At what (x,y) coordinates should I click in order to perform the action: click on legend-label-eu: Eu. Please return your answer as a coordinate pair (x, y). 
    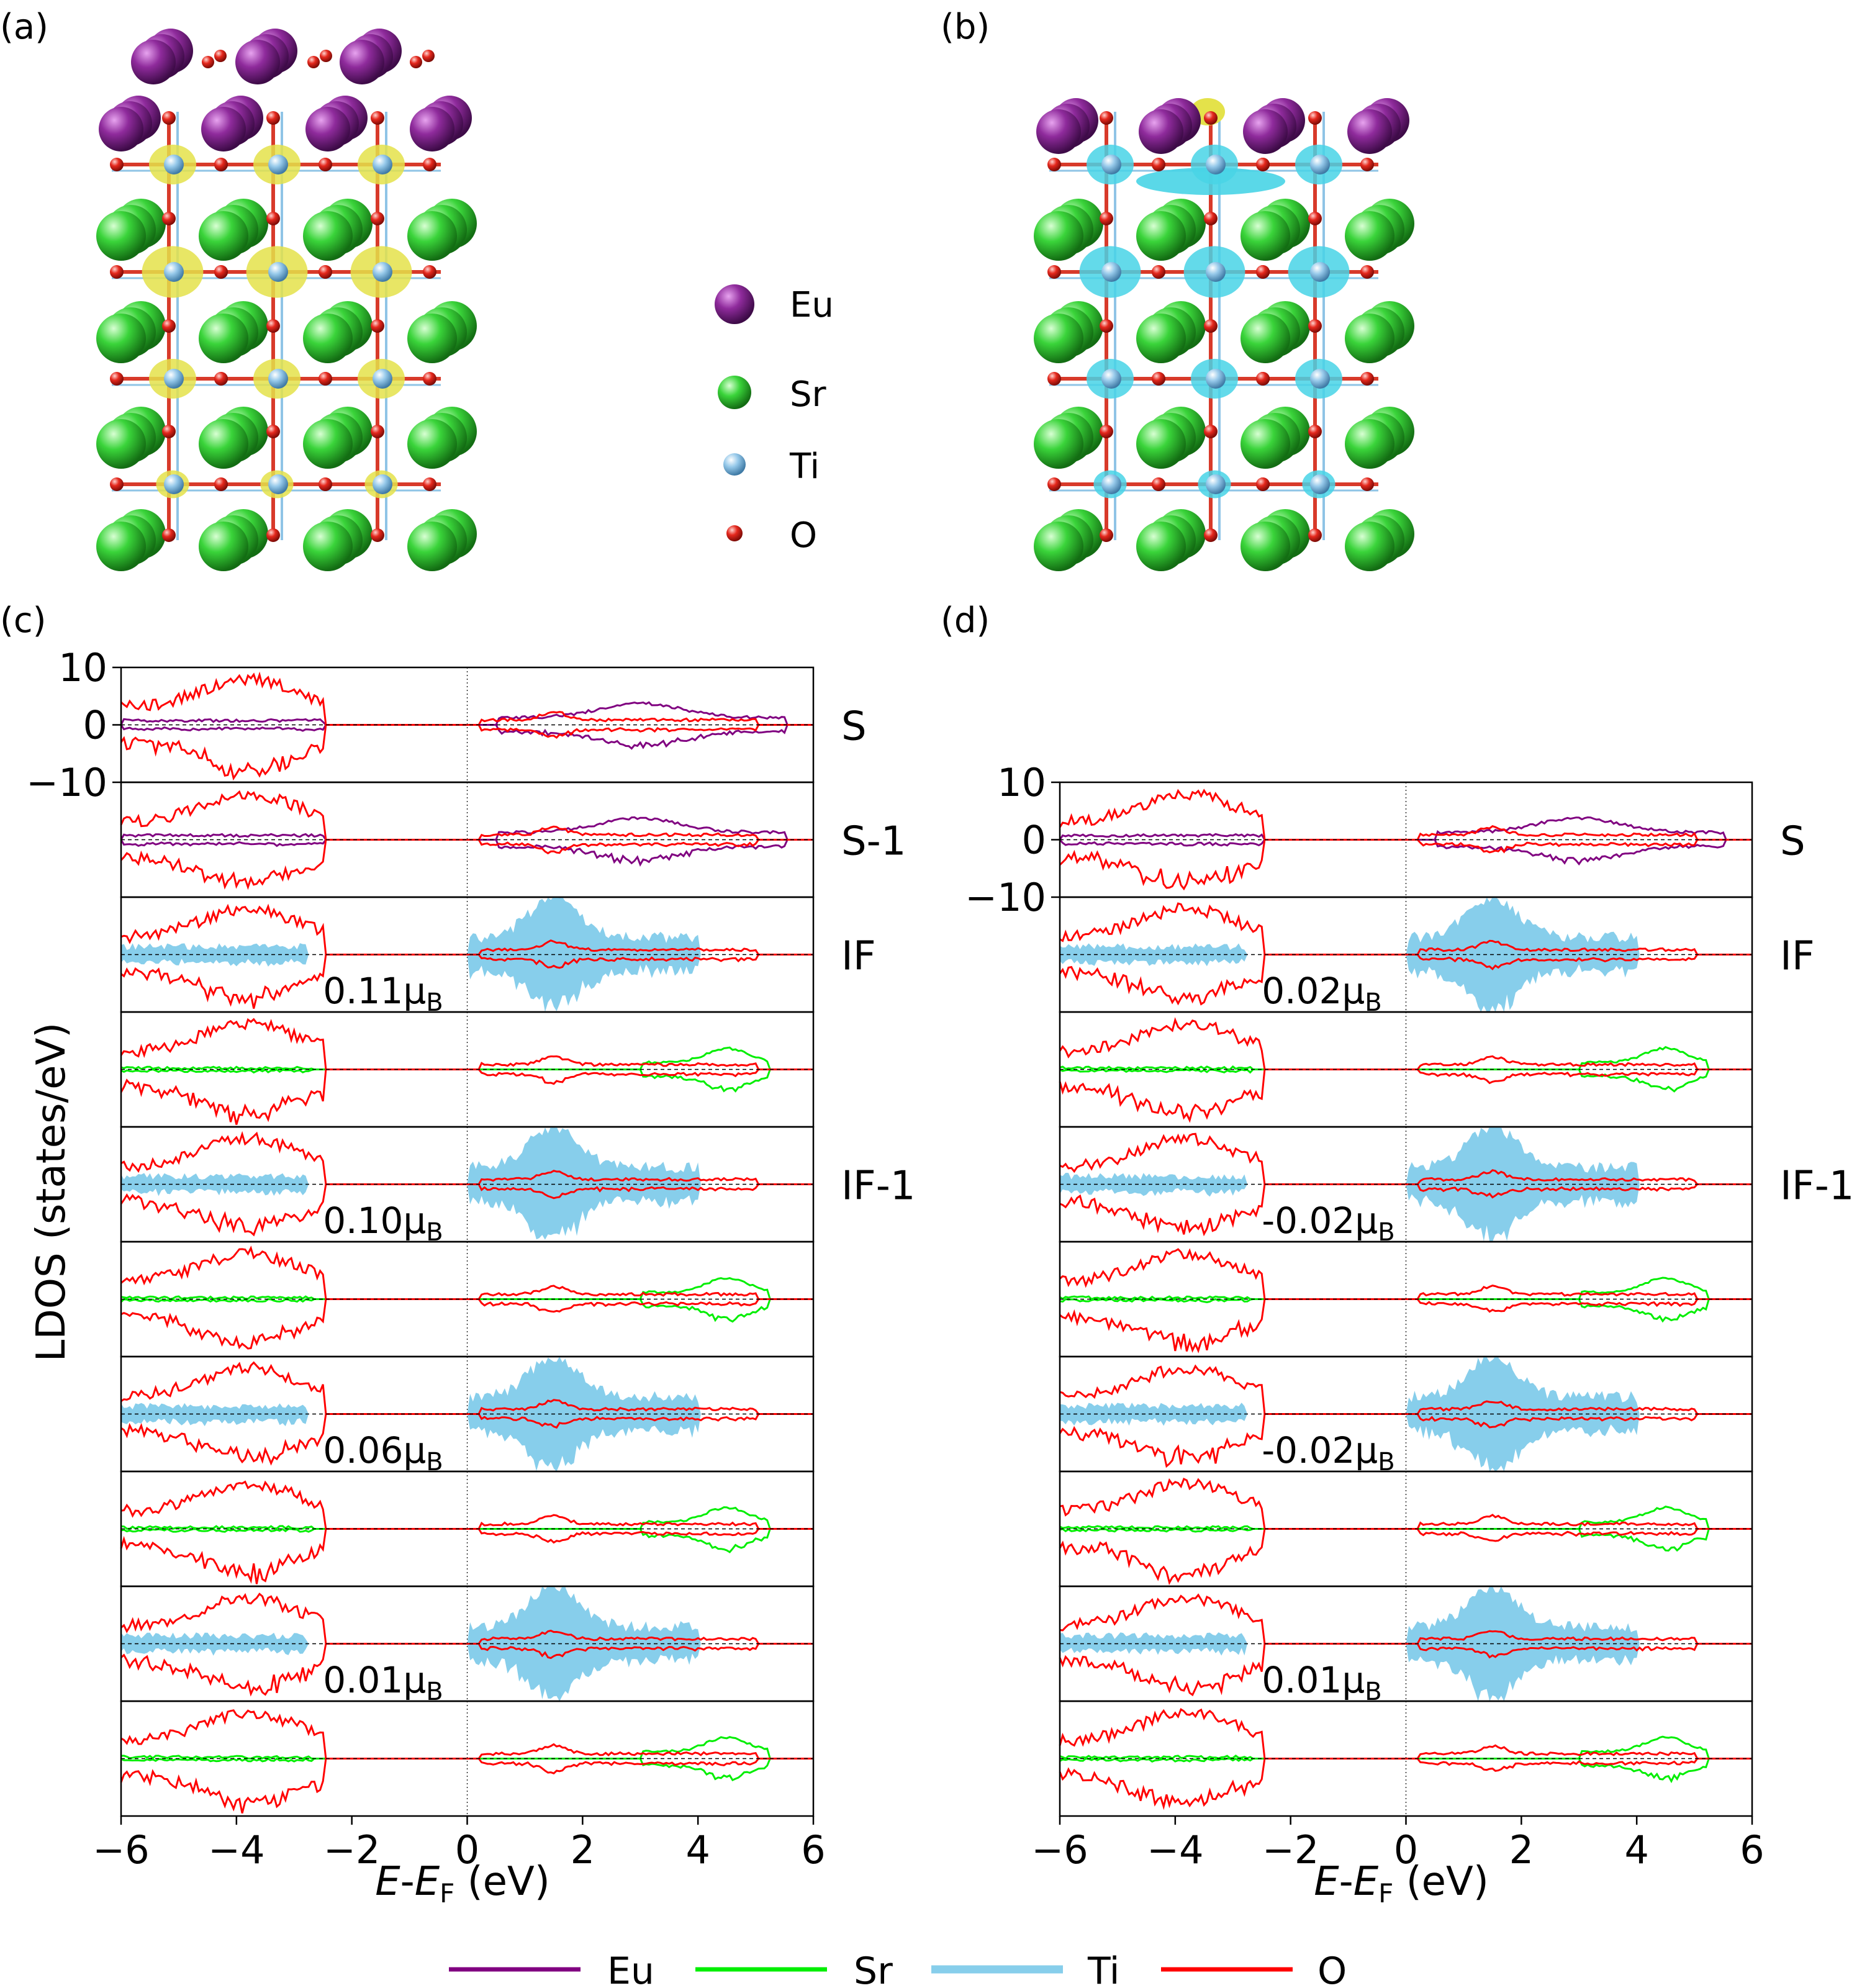
    Looking at the image, I should click on (630, 1969).